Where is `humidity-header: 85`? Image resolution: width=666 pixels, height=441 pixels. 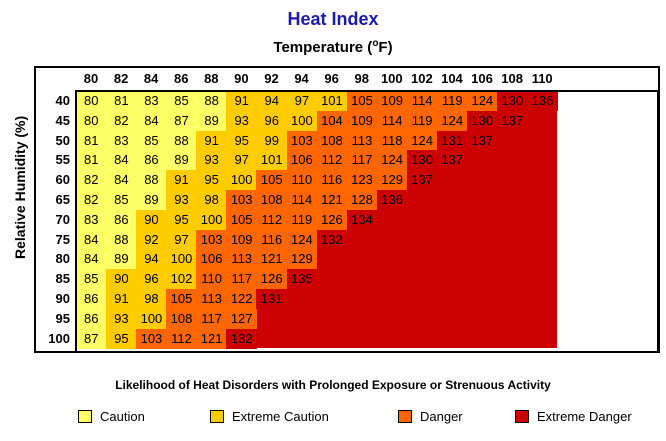 humidity-header: 85 is located at coordinates (62, 279).